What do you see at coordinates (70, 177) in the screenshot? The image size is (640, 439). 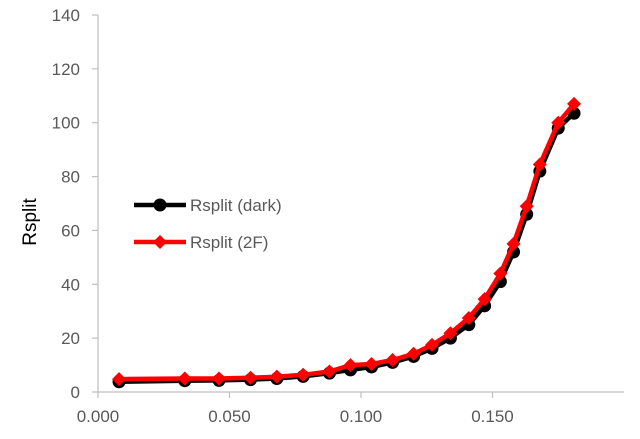 I see `y-tick-label: 80` at bounding box center [70, 177].